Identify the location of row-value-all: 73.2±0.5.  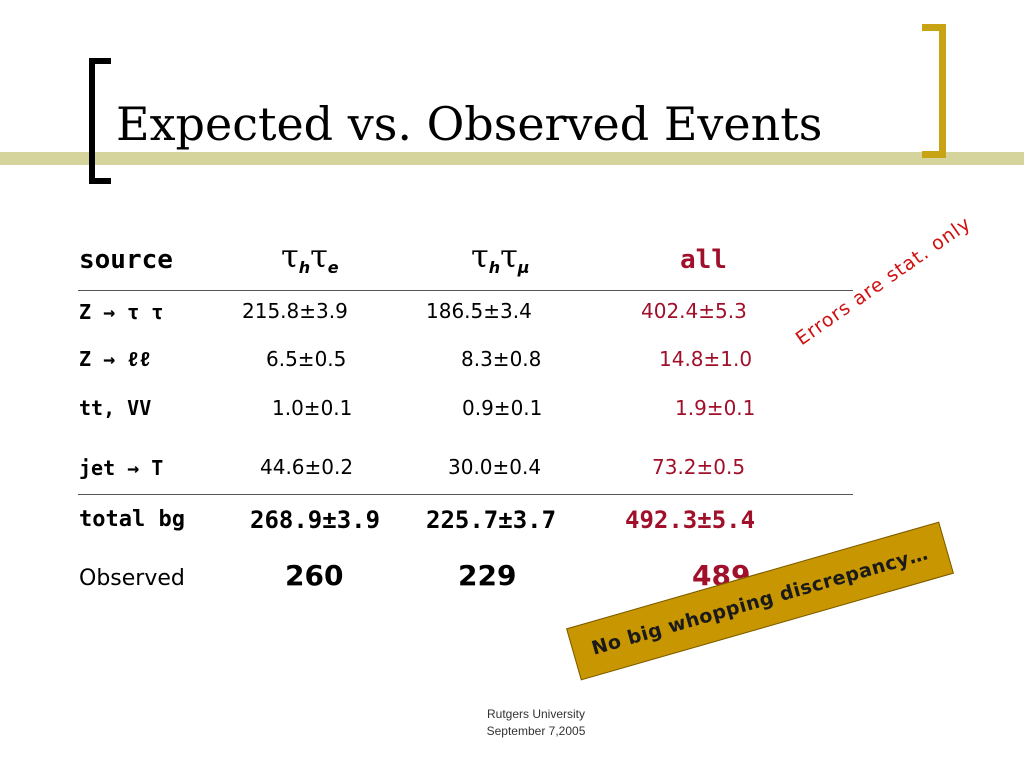
(699, 467).